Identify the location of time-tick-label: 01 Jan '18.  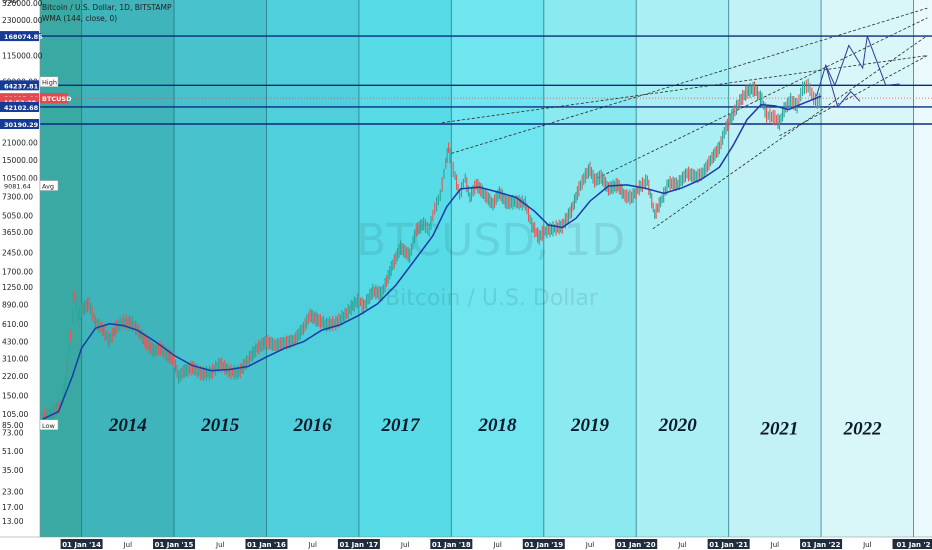
(451, 545).